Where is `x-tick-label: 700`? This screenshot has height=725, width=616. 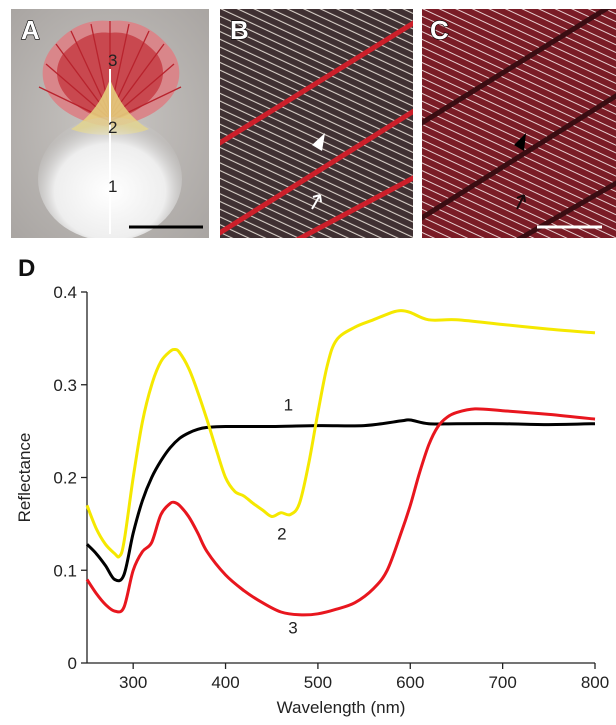
x-tick-label: 700 is located at coordinates (502, 682).